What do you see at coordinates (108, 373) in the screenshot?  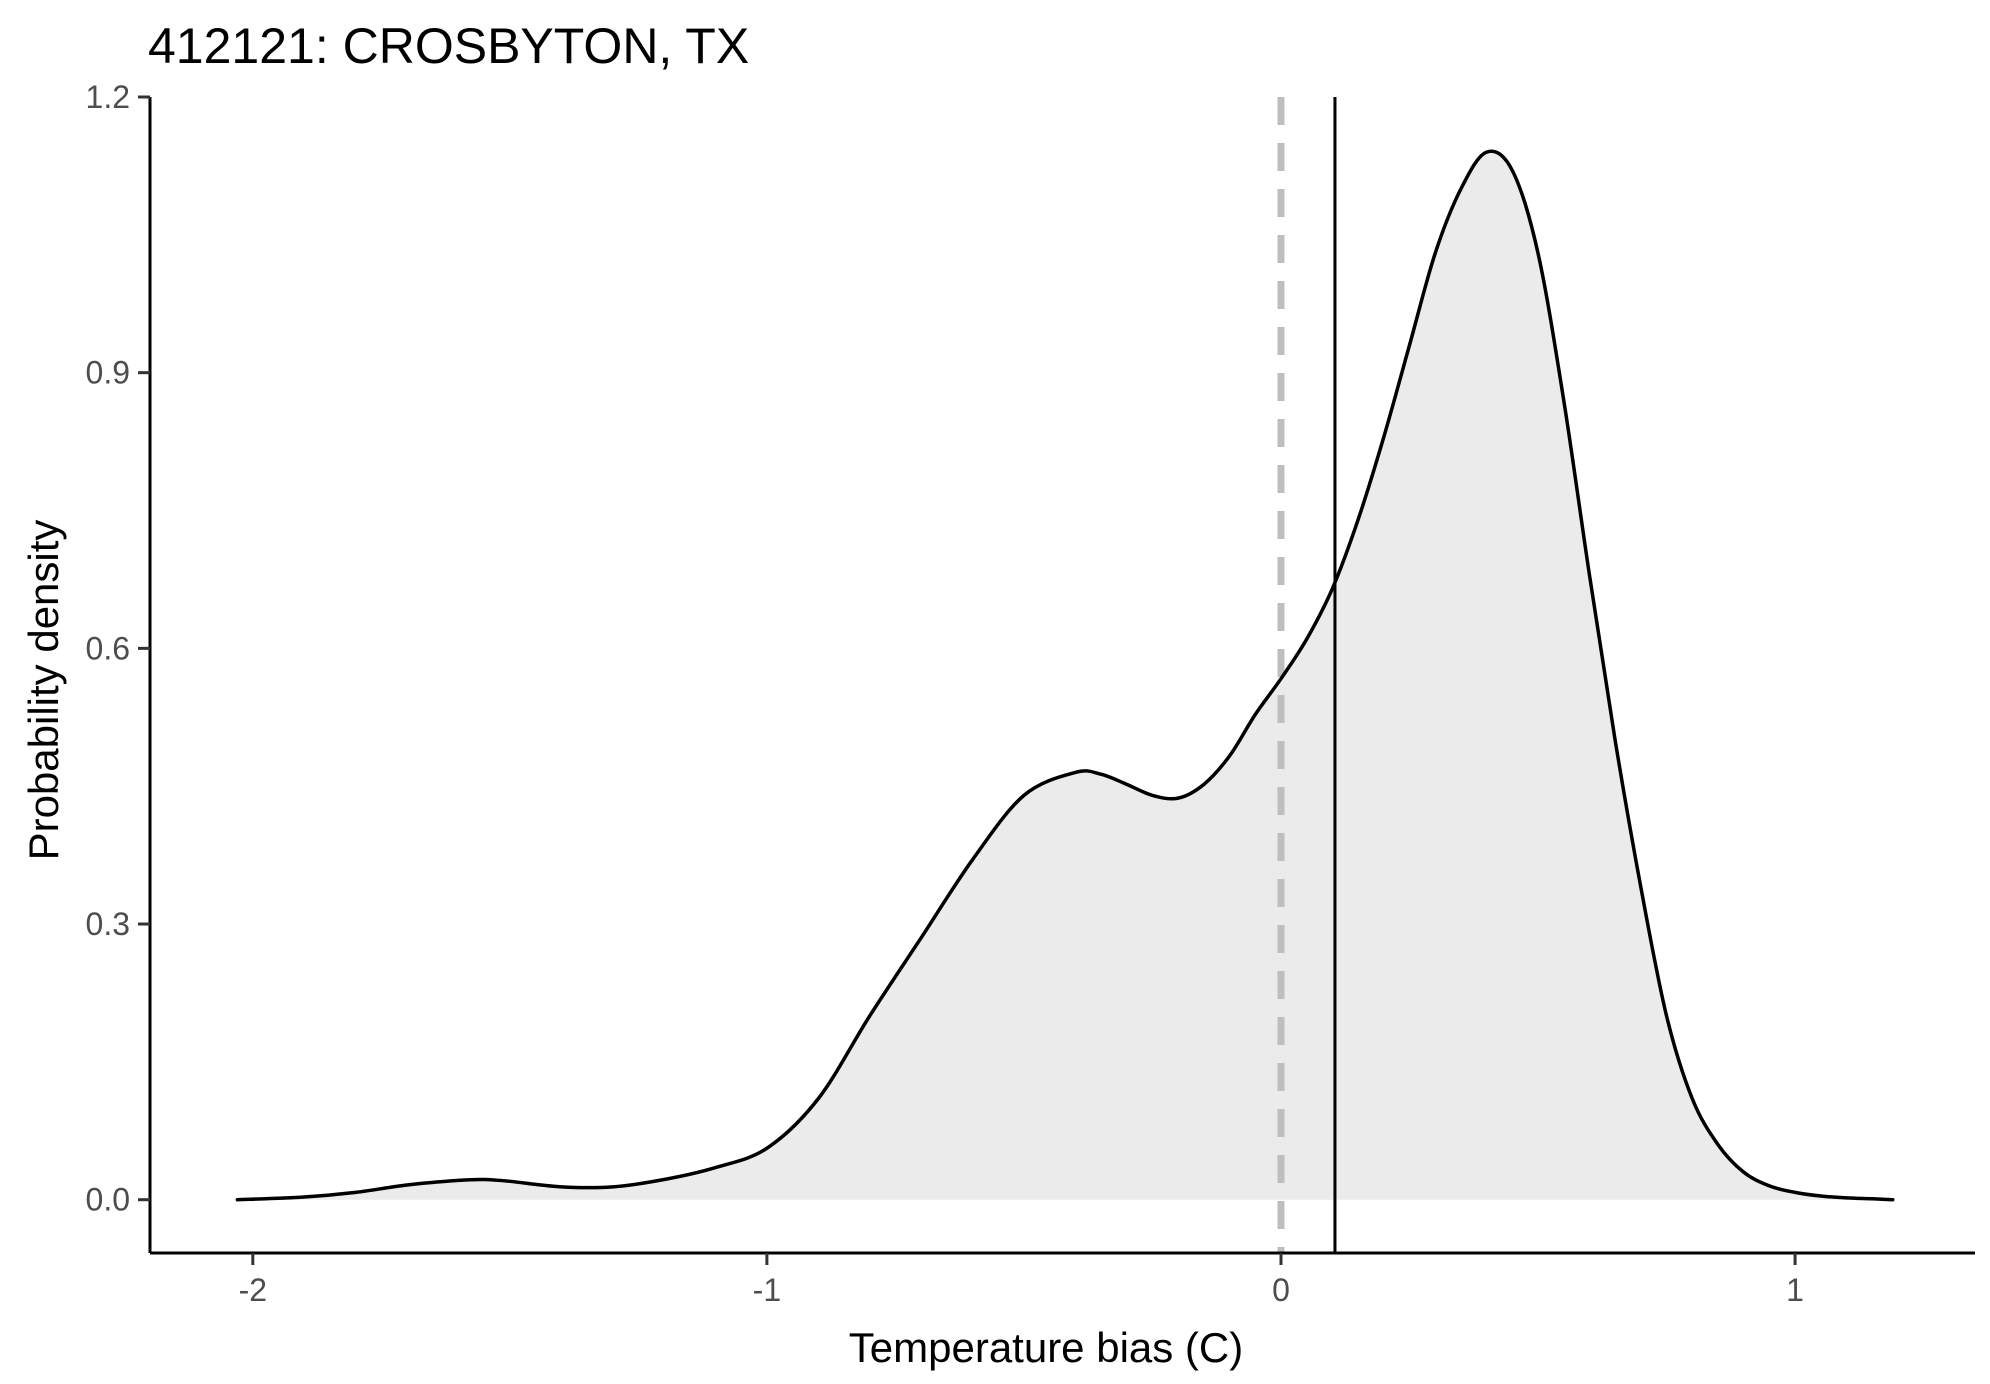 I see `y-tick-label: 0.9` at bounding box center [108, 373].